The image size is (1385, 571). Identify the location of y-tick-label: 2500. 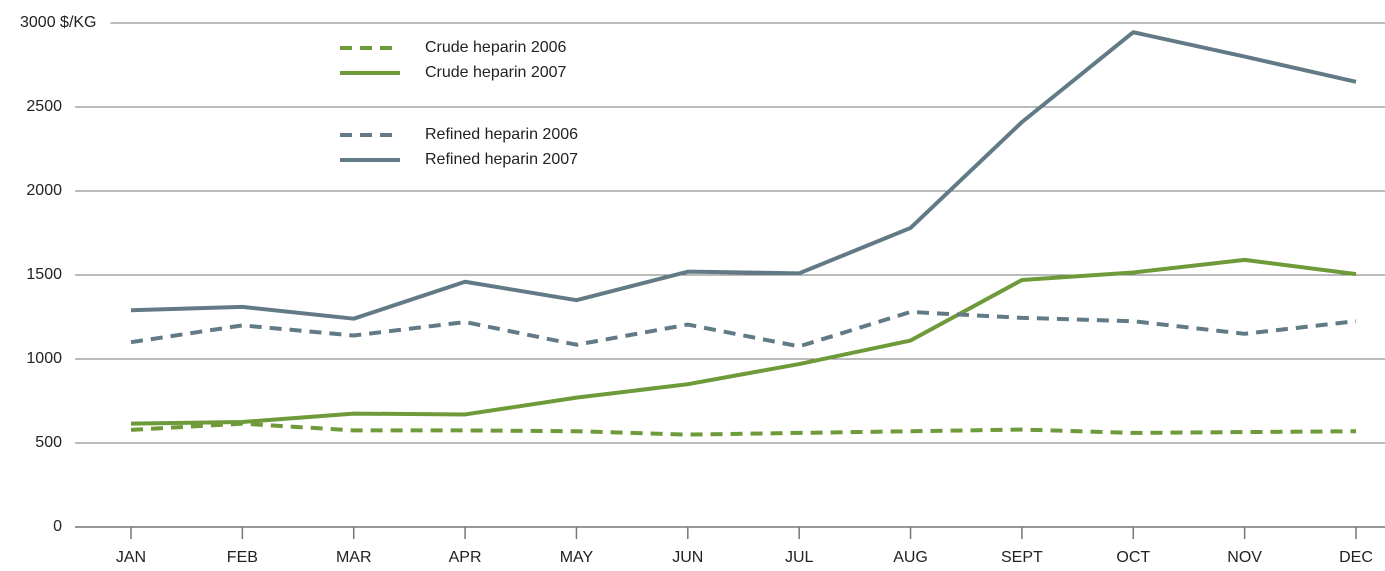
(44, 106).